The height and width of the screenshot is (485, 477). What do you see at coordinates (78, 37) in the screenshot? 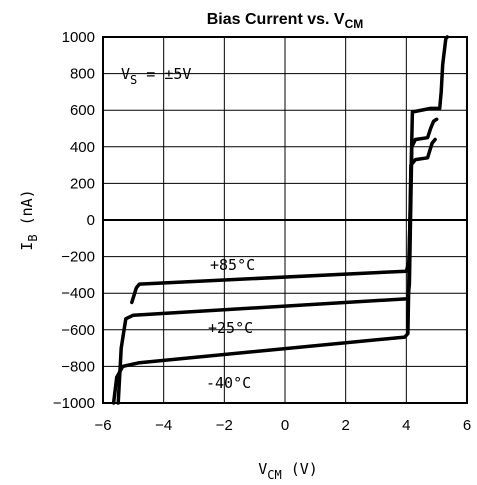
I see `y-tick-label: 1000` at bounding box center [78, 37].